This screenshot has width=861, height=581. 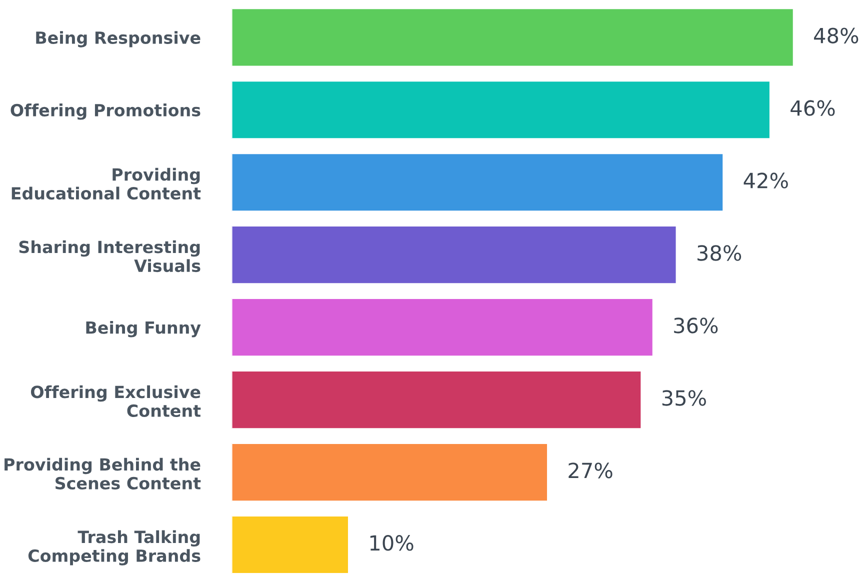 I want to click on data-label: 42%, so click(x=766, y=180).